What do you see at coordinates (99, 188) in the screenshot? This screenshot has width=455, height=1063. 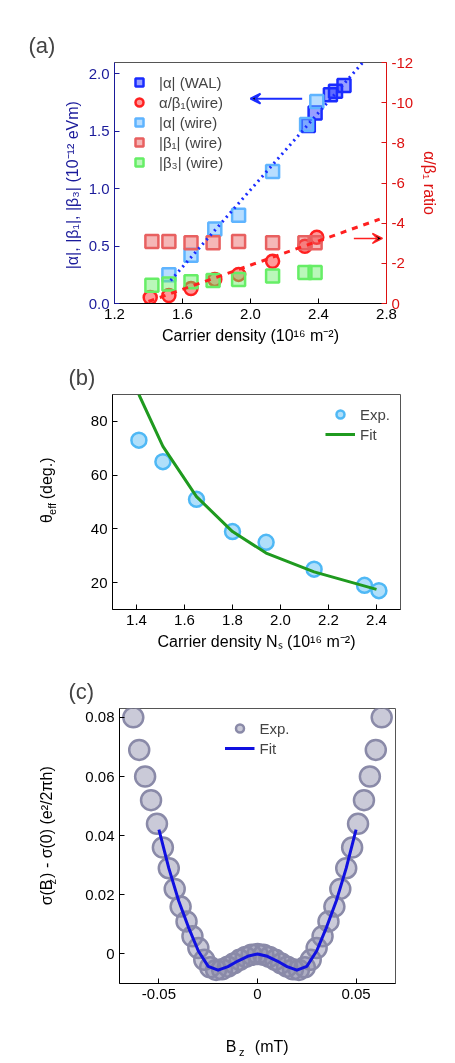 I see `y-tick-label: 1.0` at bounding box center [99, 188].